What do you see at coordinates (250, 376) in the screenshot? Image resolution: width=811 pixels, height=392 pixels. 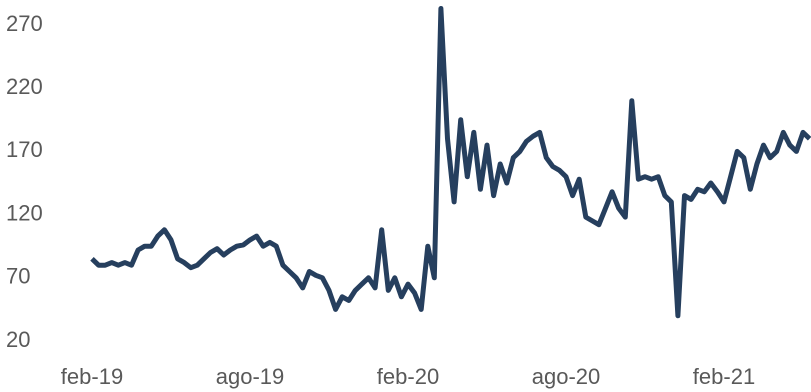 I see `x-tick-label: ago-19` at bounding box center [250, 376].